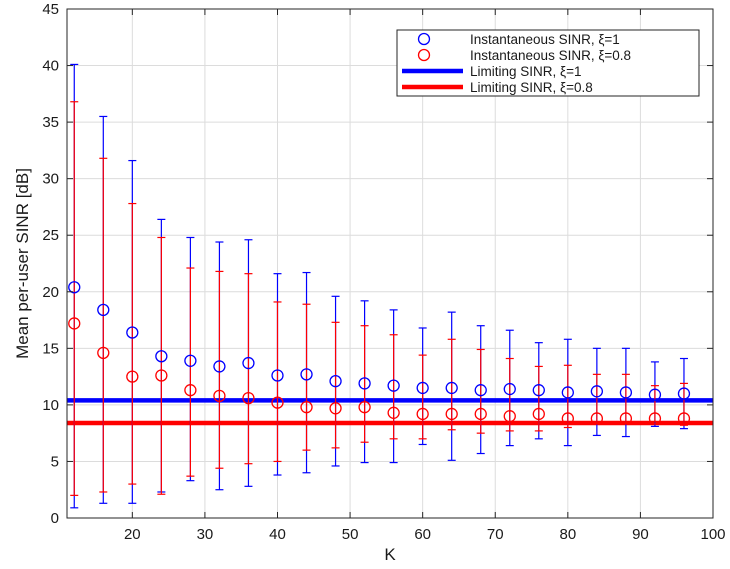 Image resolution: width=730 pixels, height=569 pixels. Describe the element at coordinates (50, 66) in the screenshot. I see `y-tick-label: 40` at that location.